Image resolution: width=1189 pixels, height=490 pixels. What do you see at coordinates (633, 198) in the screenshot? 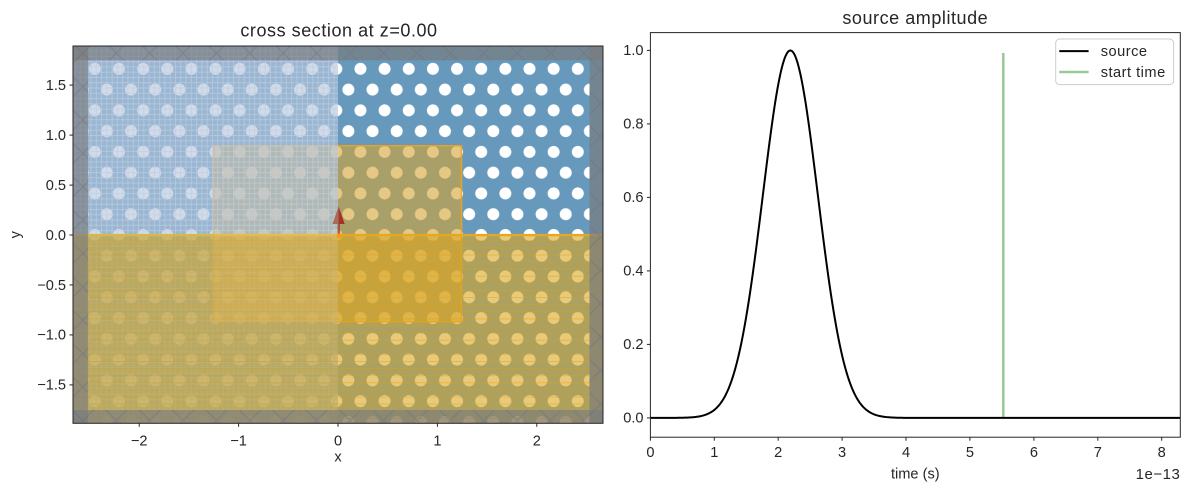
I see `svg-text: 0.6` at bounding box center [633, 198].